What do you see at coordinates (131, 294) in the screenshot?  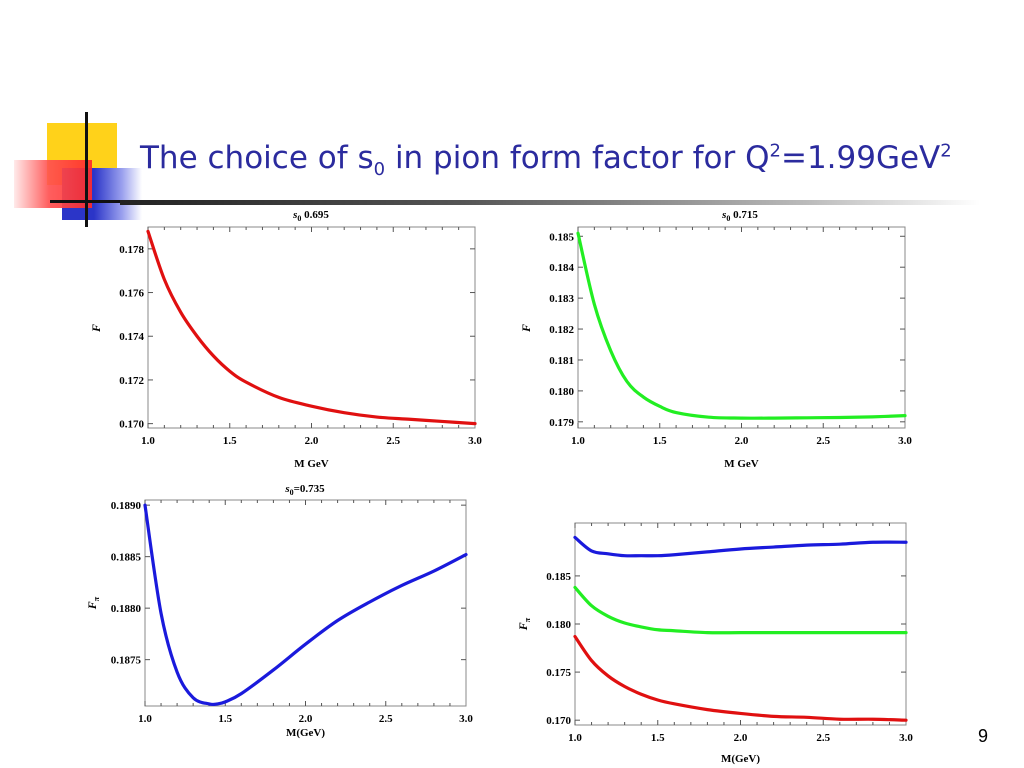 I see `y-tick-label: 0.176` at bounding box center [131, 294].